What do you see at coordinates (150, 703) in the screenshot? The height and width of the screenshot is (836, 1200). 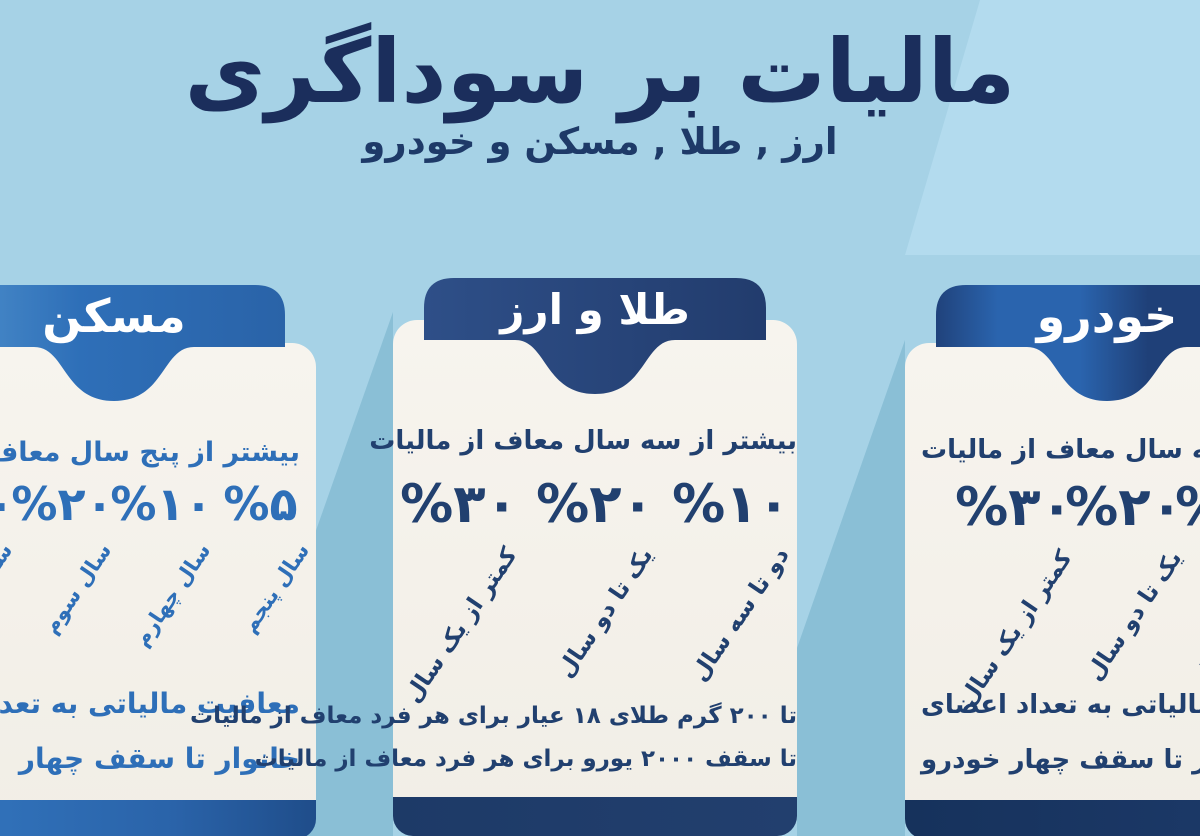 I see `card-housing-footnote-1: معافیت مالیاتی به تعداد اعضای` at bounding box center [150, 703].